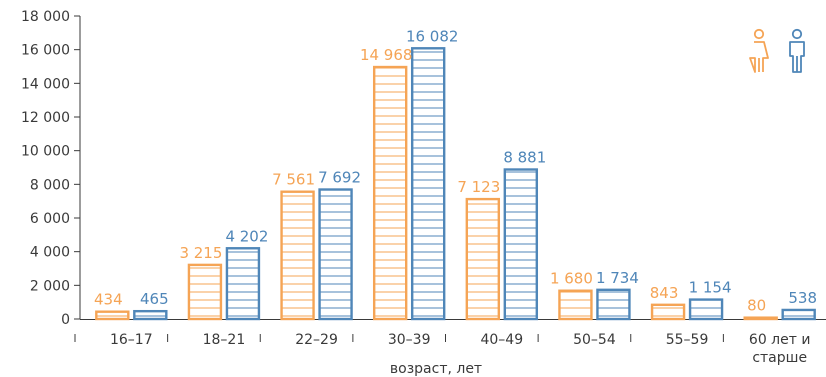 The width and height of the screenshot is (826, 377). What do you see at coordinates (45, 17) in the screenshot?
I see `y-tick-label: 18 000` at bounding box center [45, 17].